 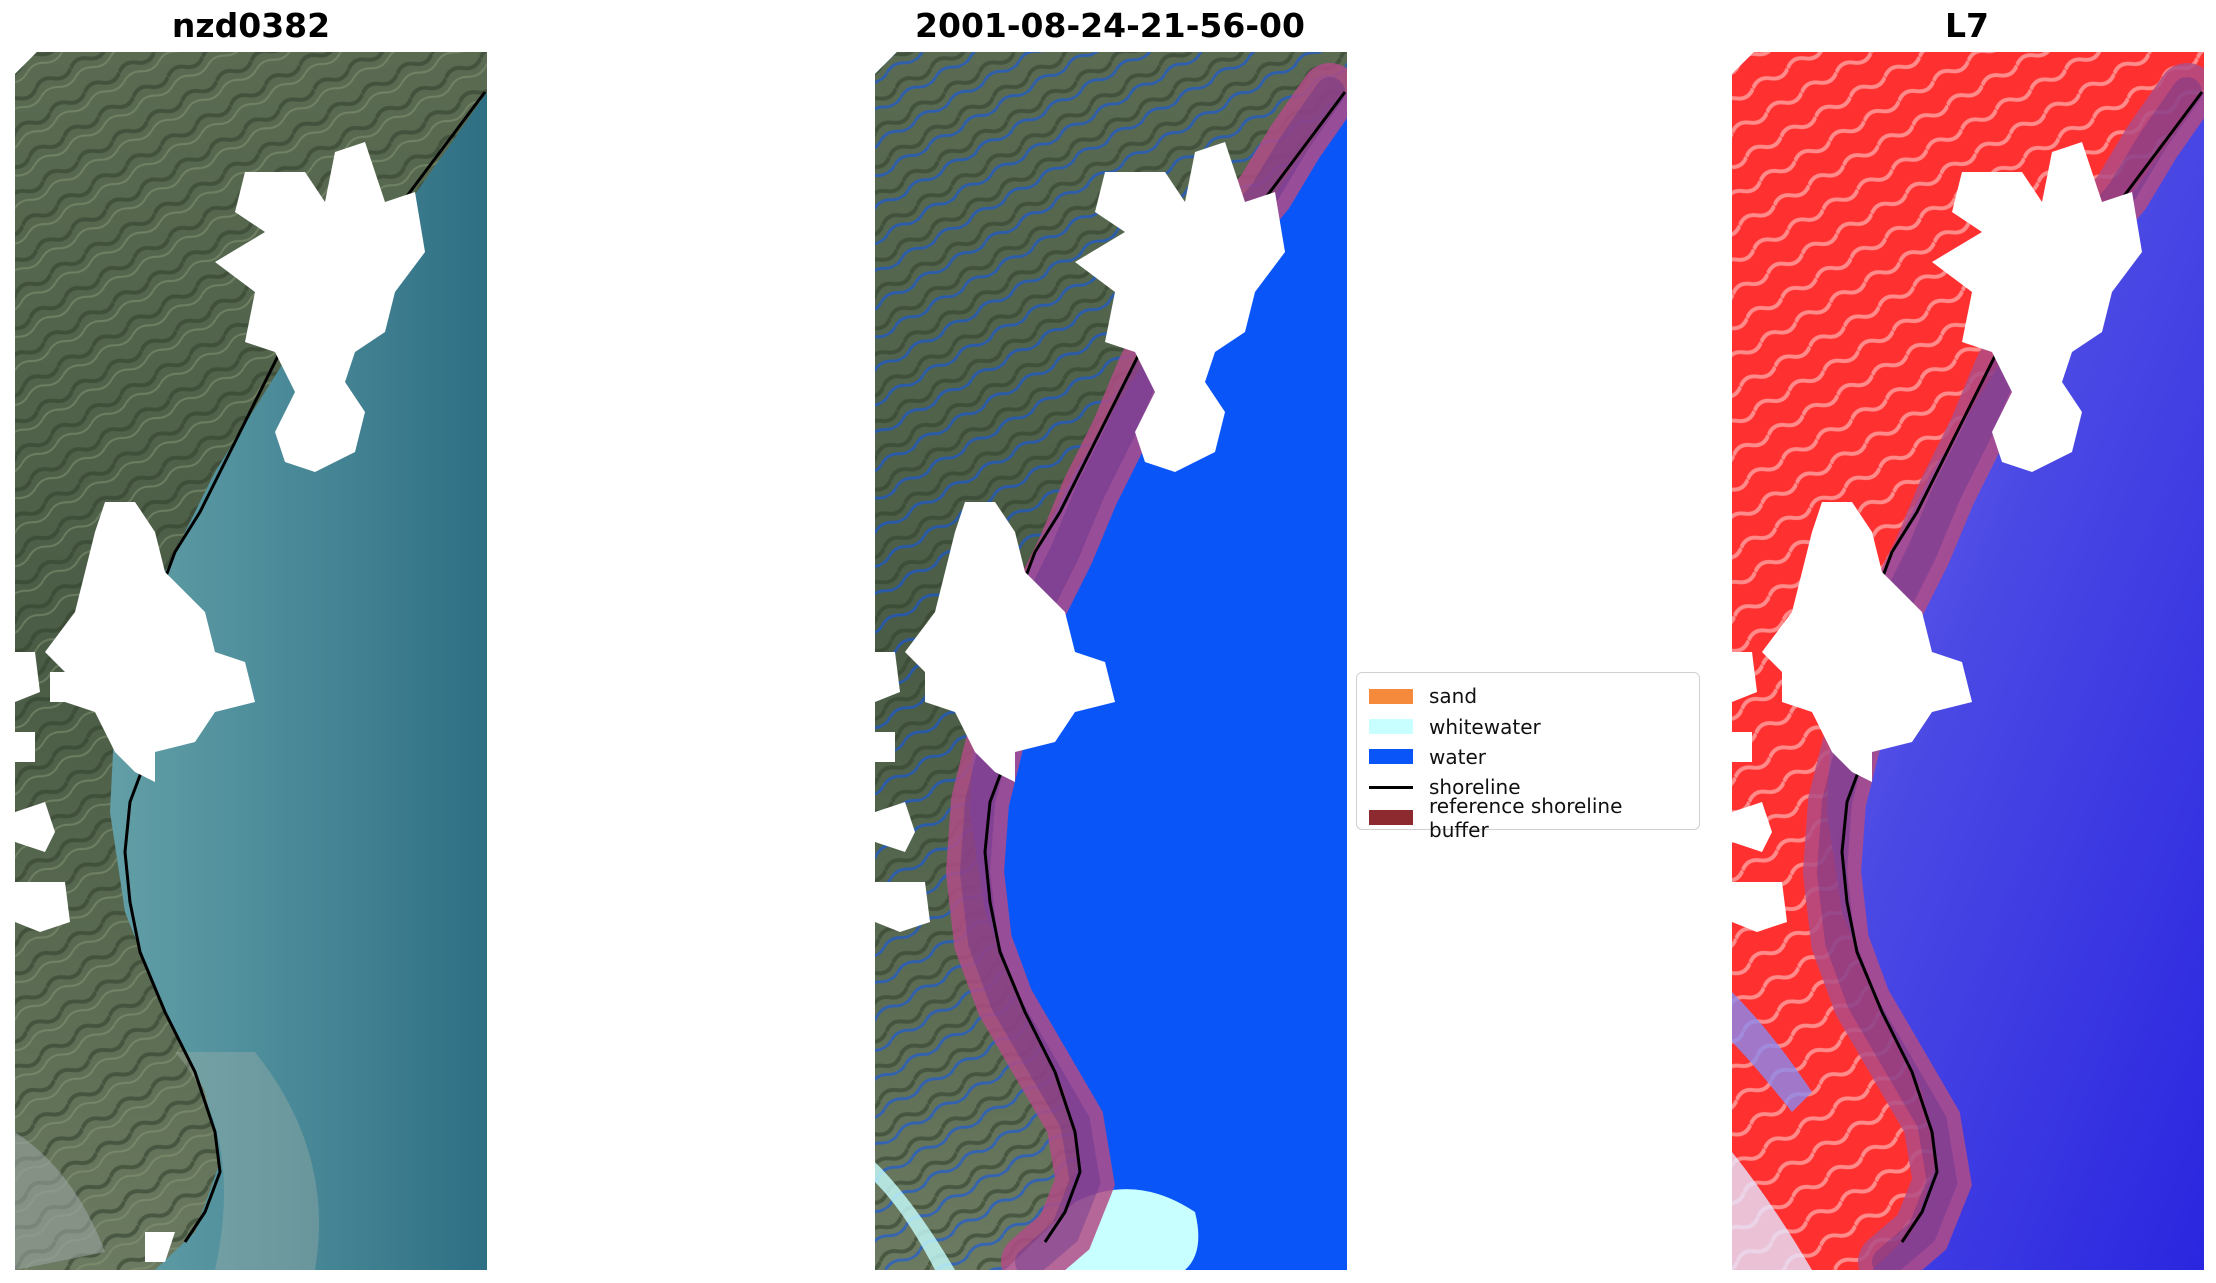 What do you see at coordinates (1391, 818) in the screenshot?
I see `legend-swatch-reference-buffer` at bounding box center [1391, 818].